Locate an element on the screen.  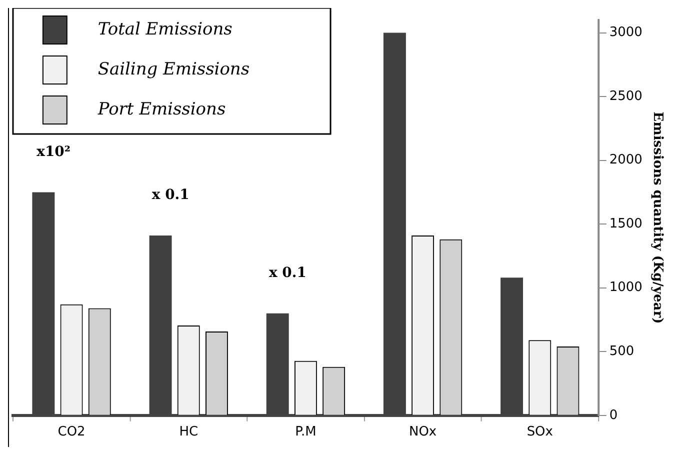
y-tick-label: 0 is located at coordinates (613, 415).